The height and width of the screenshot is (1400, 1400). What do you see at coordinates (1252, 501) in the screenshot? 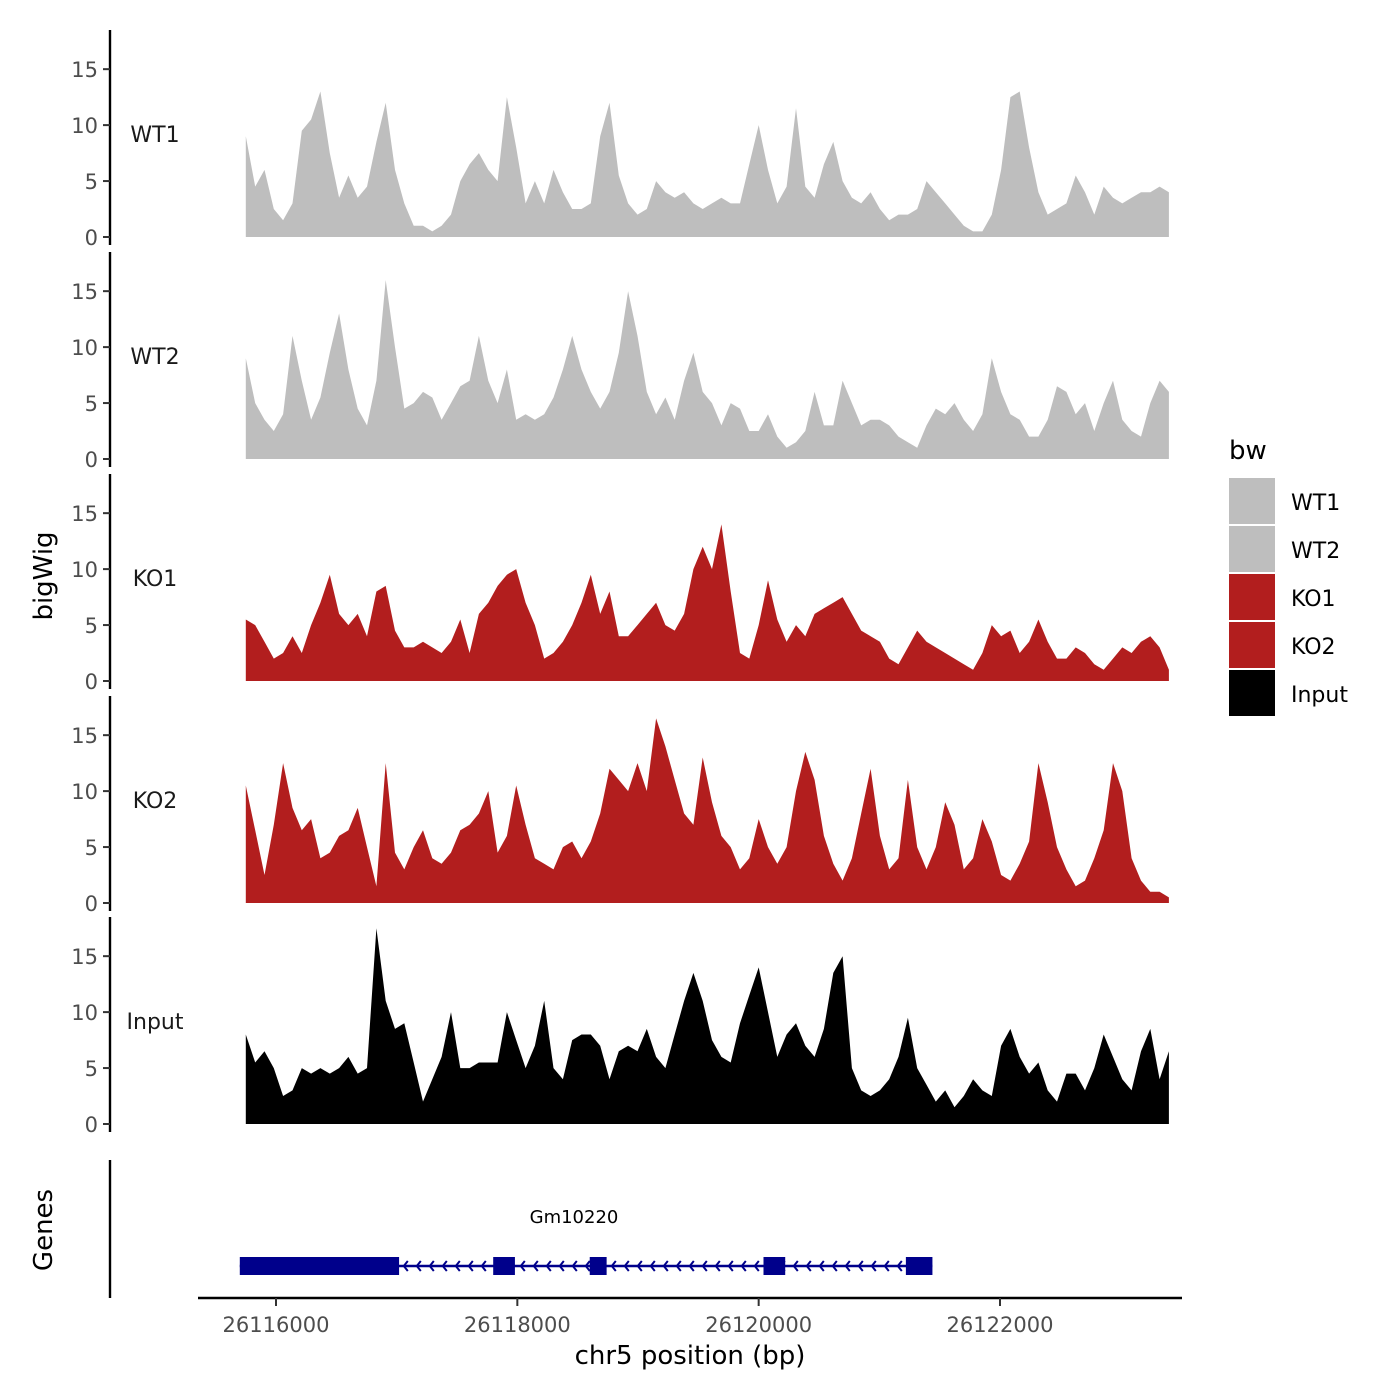
I see `legend-key-wt1` at bounding box center [1252, 501].